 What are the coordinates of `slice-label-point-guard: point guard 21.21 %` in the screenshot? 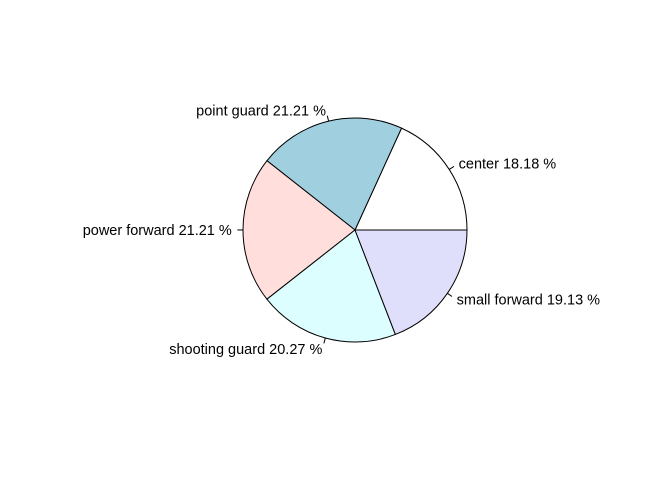 It's located at (261, 111).